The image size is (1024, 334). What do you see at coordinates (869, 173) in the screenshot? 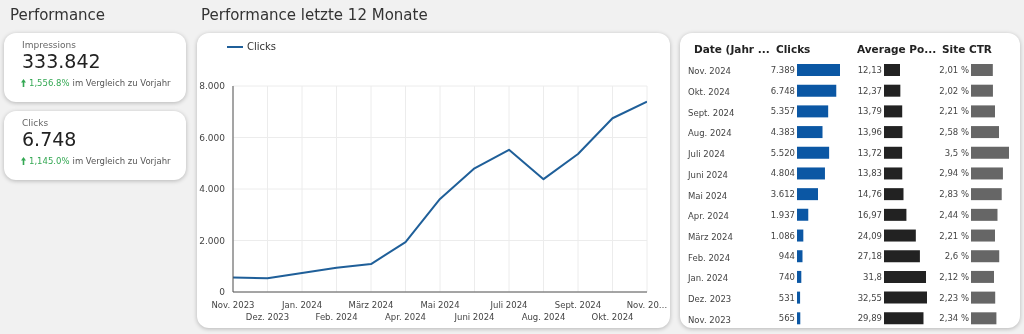
I see `data-label: 13,83` at bounding box center [869, 173].